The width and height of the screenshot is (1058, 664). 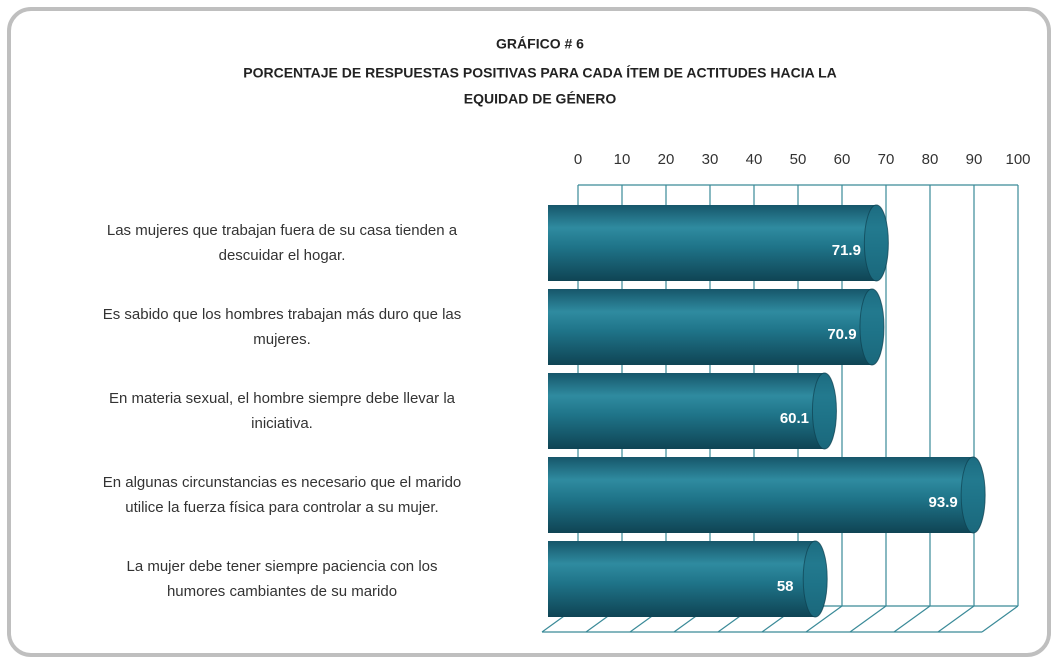 What do you see at coordinates (666, 159) in the screenshot?
I see `x-tick-label: 20` at bounding box center [666, 159].